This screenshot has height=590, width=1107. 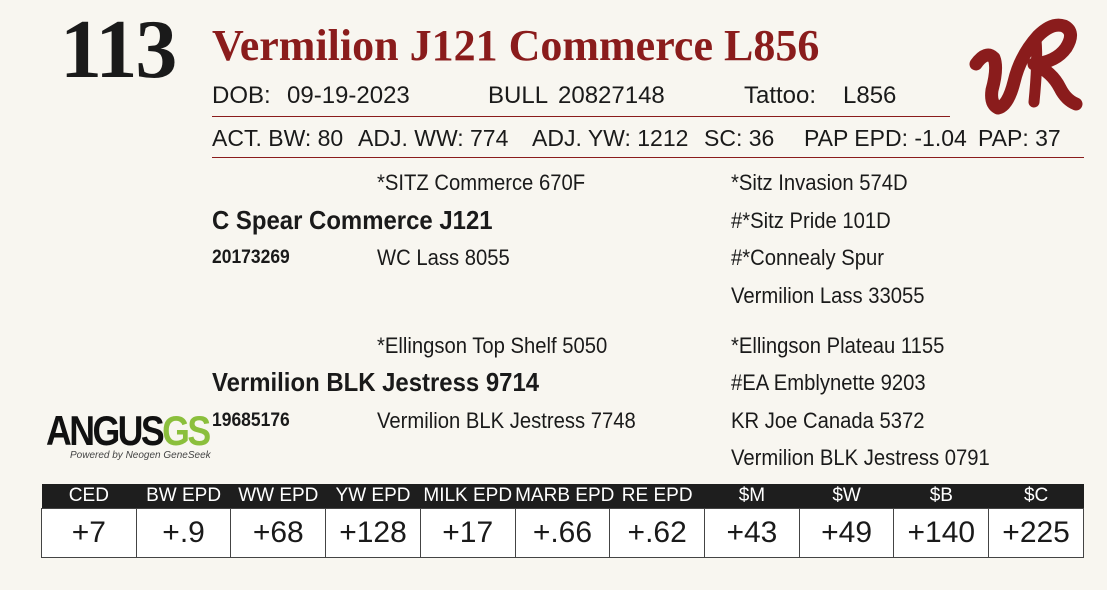 What do you see at coordinates (251, 257) in the screenshot?
I see `sire-registration: 20173269` at bounding box center [251, 257].